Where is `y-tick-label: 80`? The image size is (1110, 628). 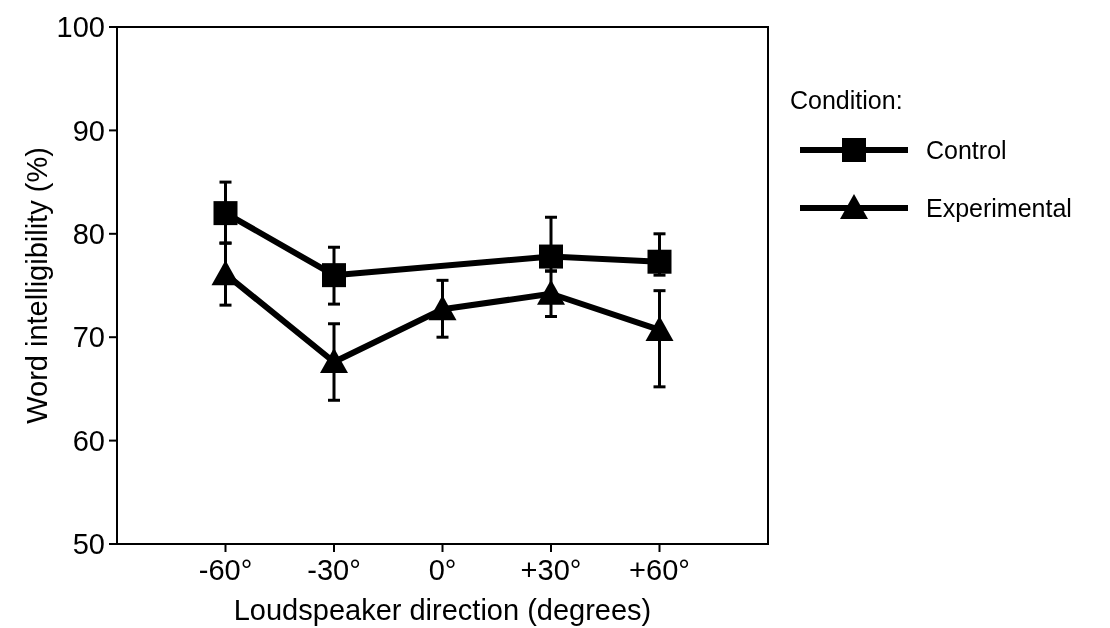 y-tick-label: 80 is located at coordinates (88, 233).